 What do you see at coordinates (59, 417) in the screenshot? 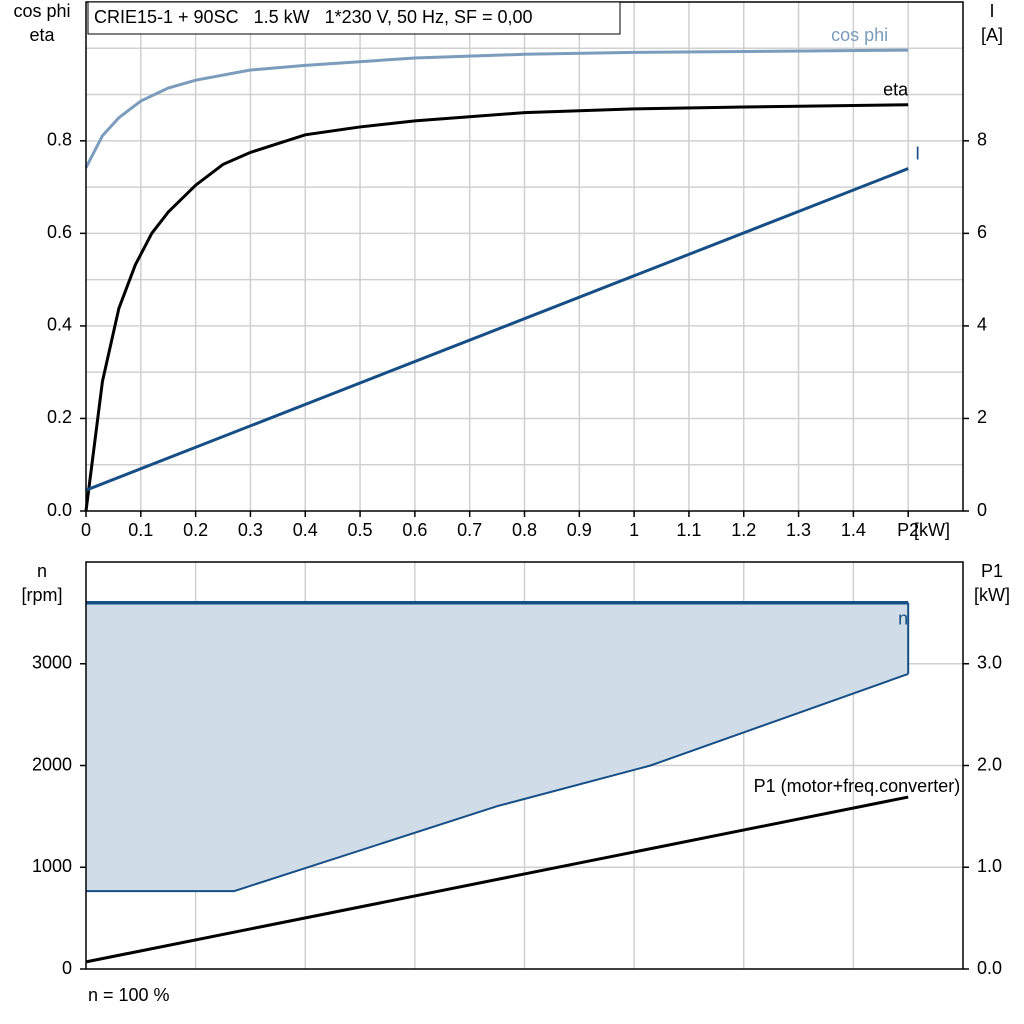
I see `y-tick-label: 0.2` at bounding box center [59, 417].